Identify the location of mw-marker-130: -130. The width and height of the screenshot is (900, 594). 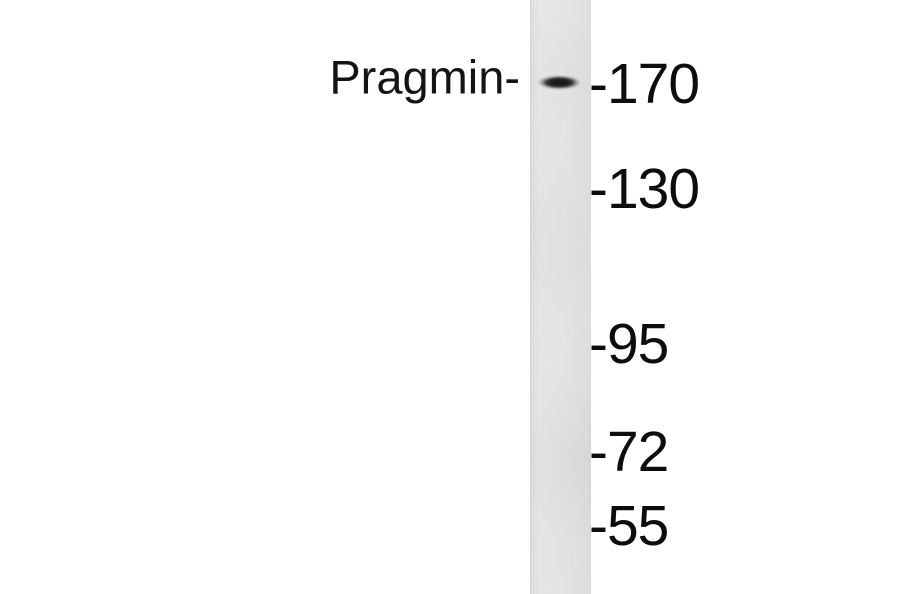
(644, 188).